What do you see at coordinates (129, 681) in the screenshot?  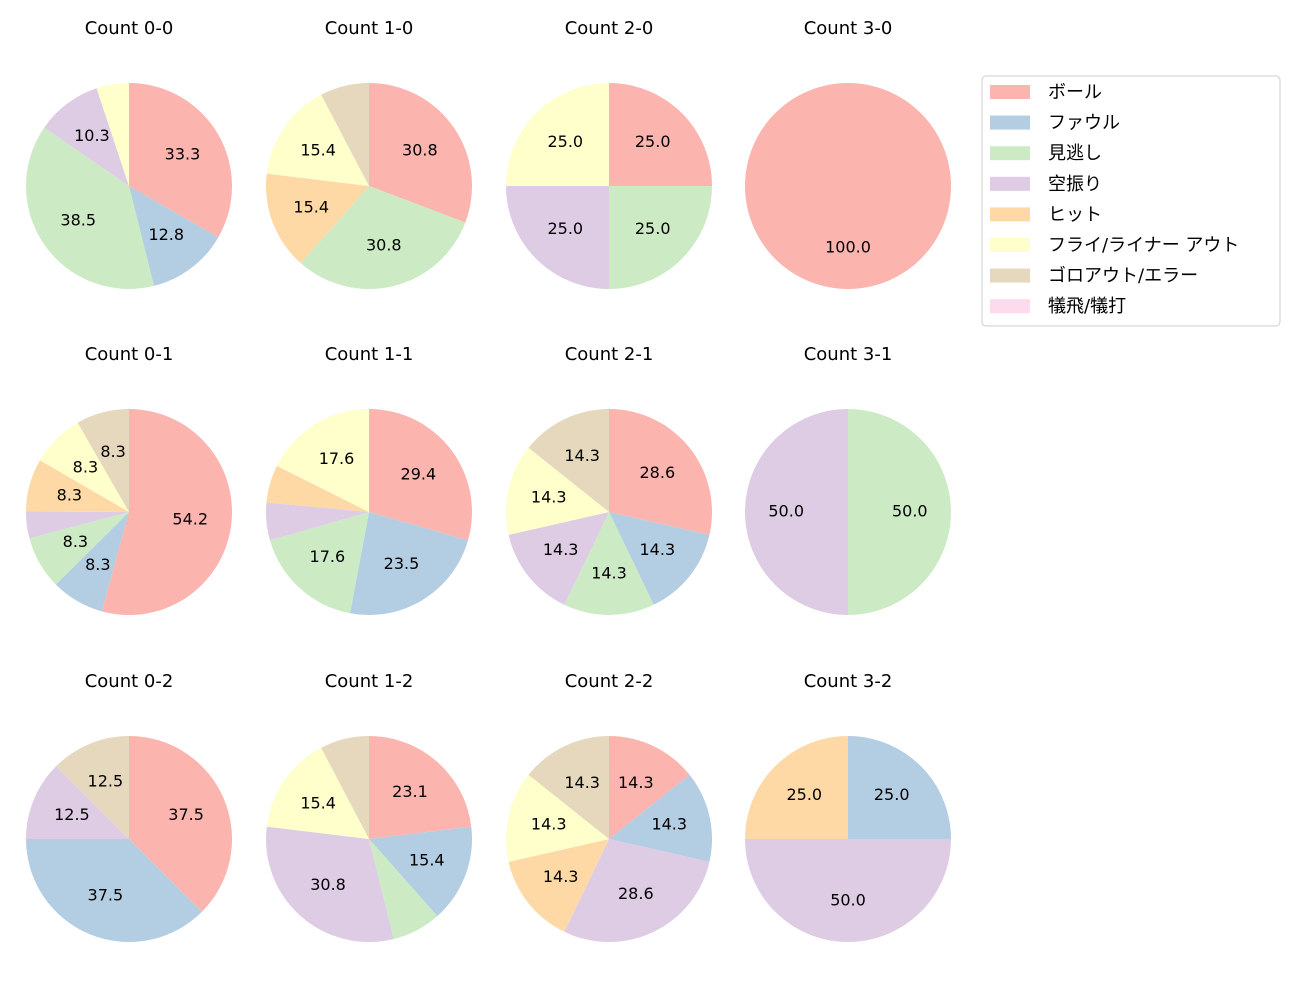 I see `chart-title: Count 0-2` at bounding box center [129, 681].